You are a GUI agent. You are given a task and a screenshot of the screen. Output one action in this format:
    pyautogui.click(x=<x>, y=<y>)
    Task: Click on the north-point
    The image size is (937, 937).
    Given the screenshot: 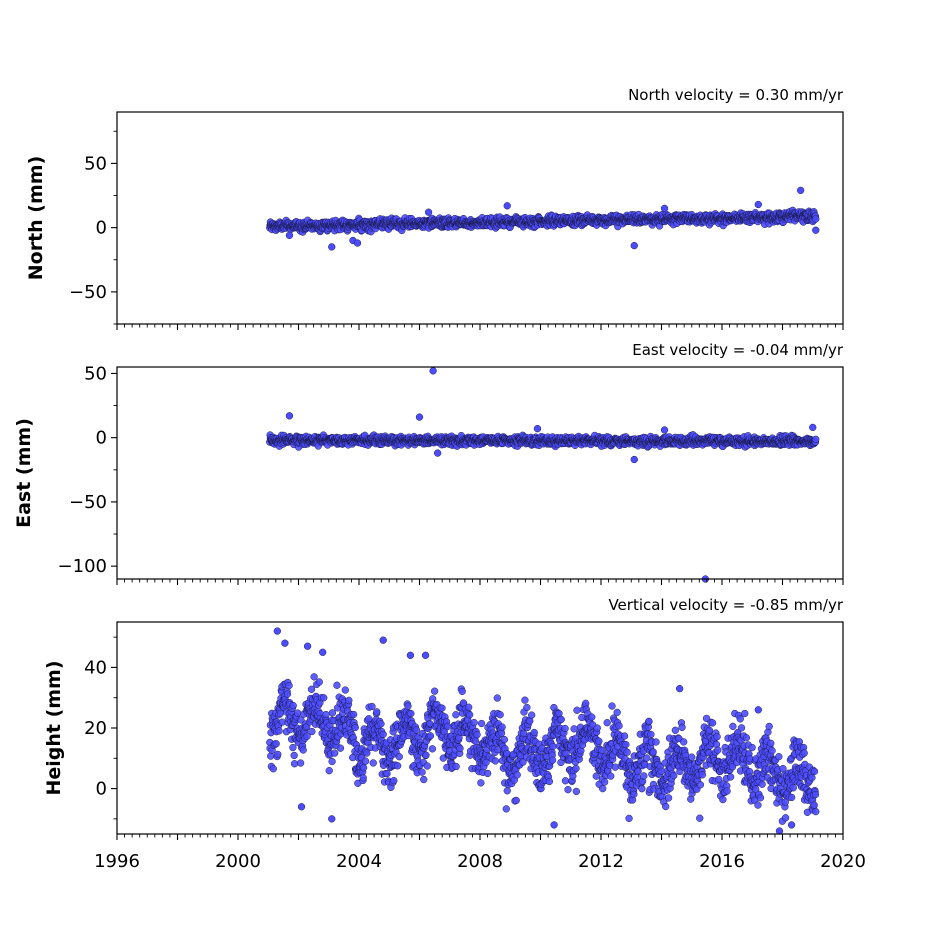 What is the action you would take?
    pyautogui.click(x=816, y=219)
    